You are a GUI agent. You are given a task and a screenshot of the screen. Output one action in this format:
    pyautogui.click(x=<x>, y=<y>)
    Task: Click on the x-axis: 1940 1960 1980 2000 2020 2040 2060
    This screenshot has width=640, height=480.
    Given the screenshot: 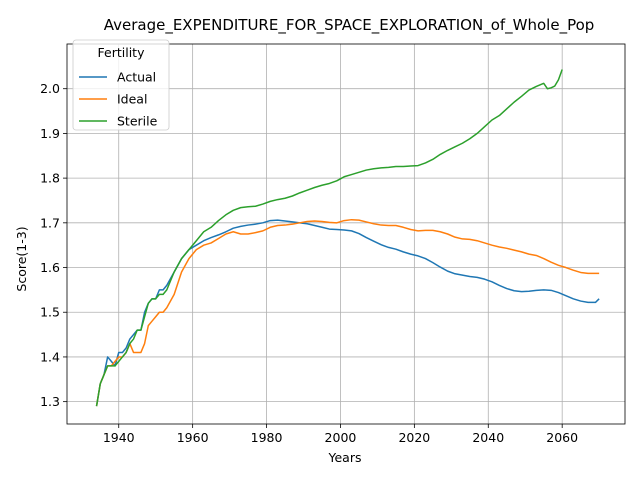 What is the action you would take?
    pyautogui.click(x=340, y=434)
    